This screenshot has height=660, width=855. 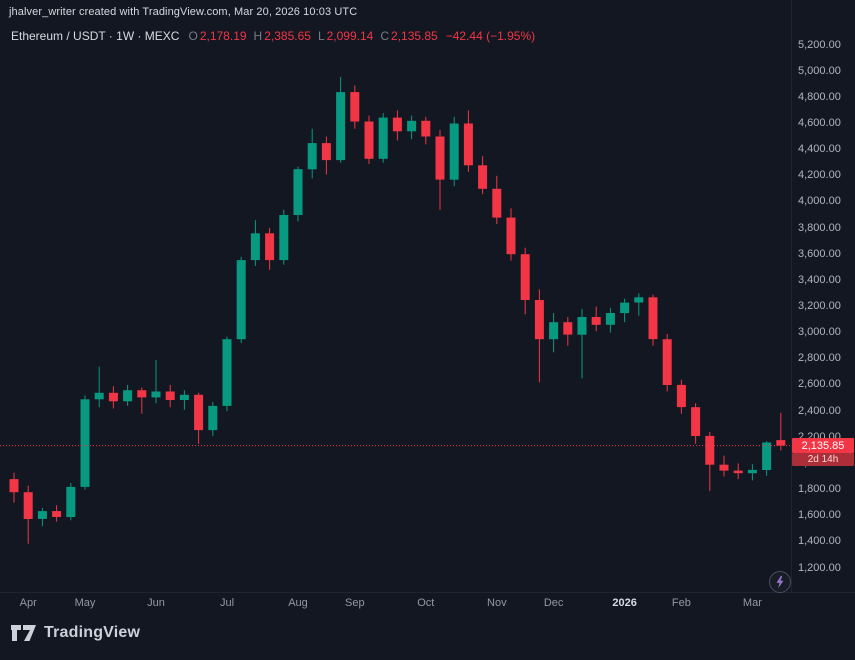 I want to click on ohlc-high: H 2,385.65, so click(x=282, y=36).